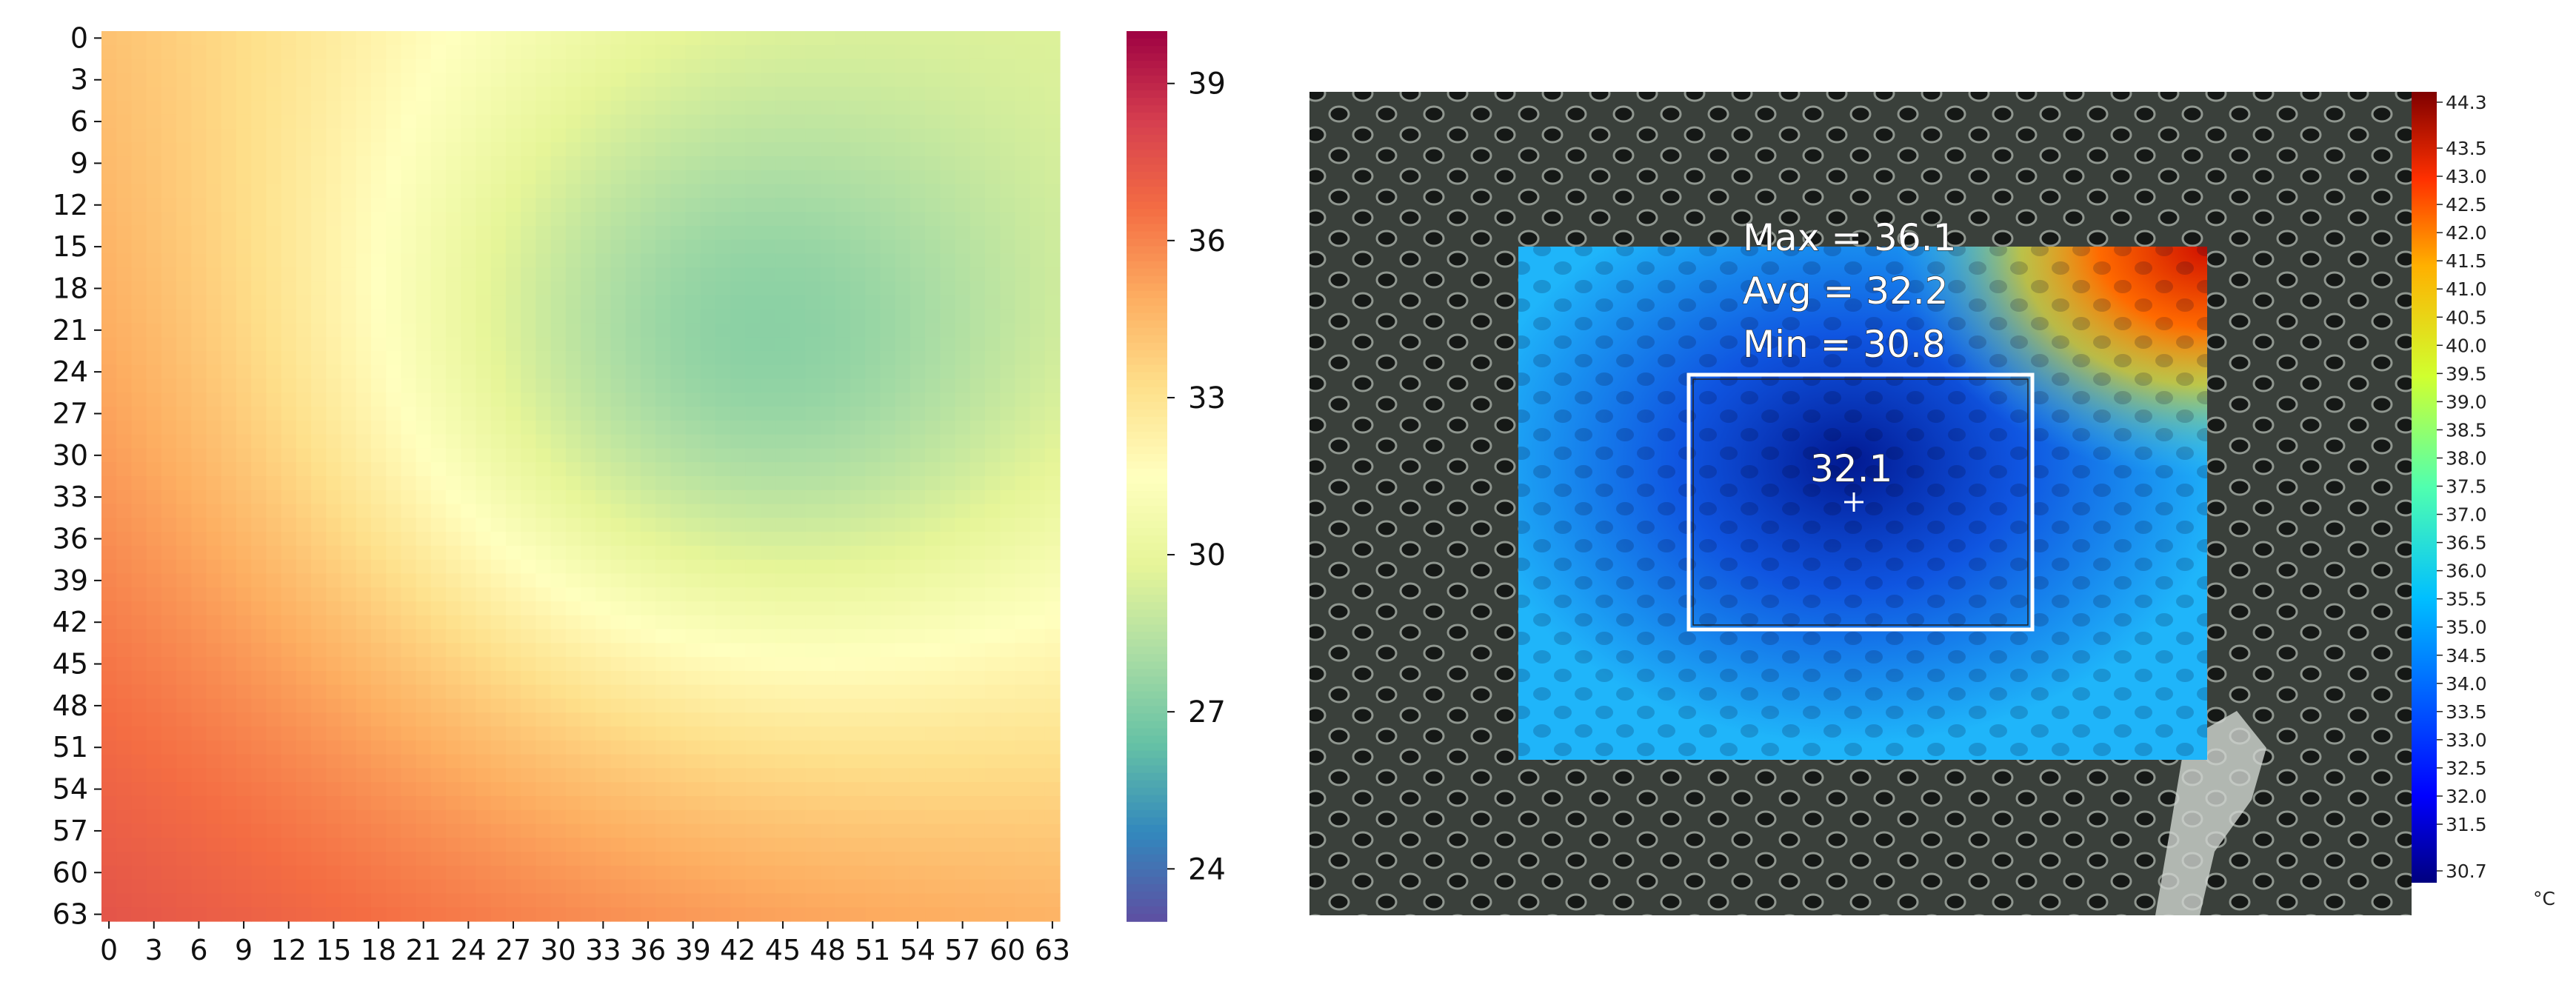  What do you see at coordinates (1860, 502) in the screenshot?
I see `measurement-box` at bounding box center [1860, 502].